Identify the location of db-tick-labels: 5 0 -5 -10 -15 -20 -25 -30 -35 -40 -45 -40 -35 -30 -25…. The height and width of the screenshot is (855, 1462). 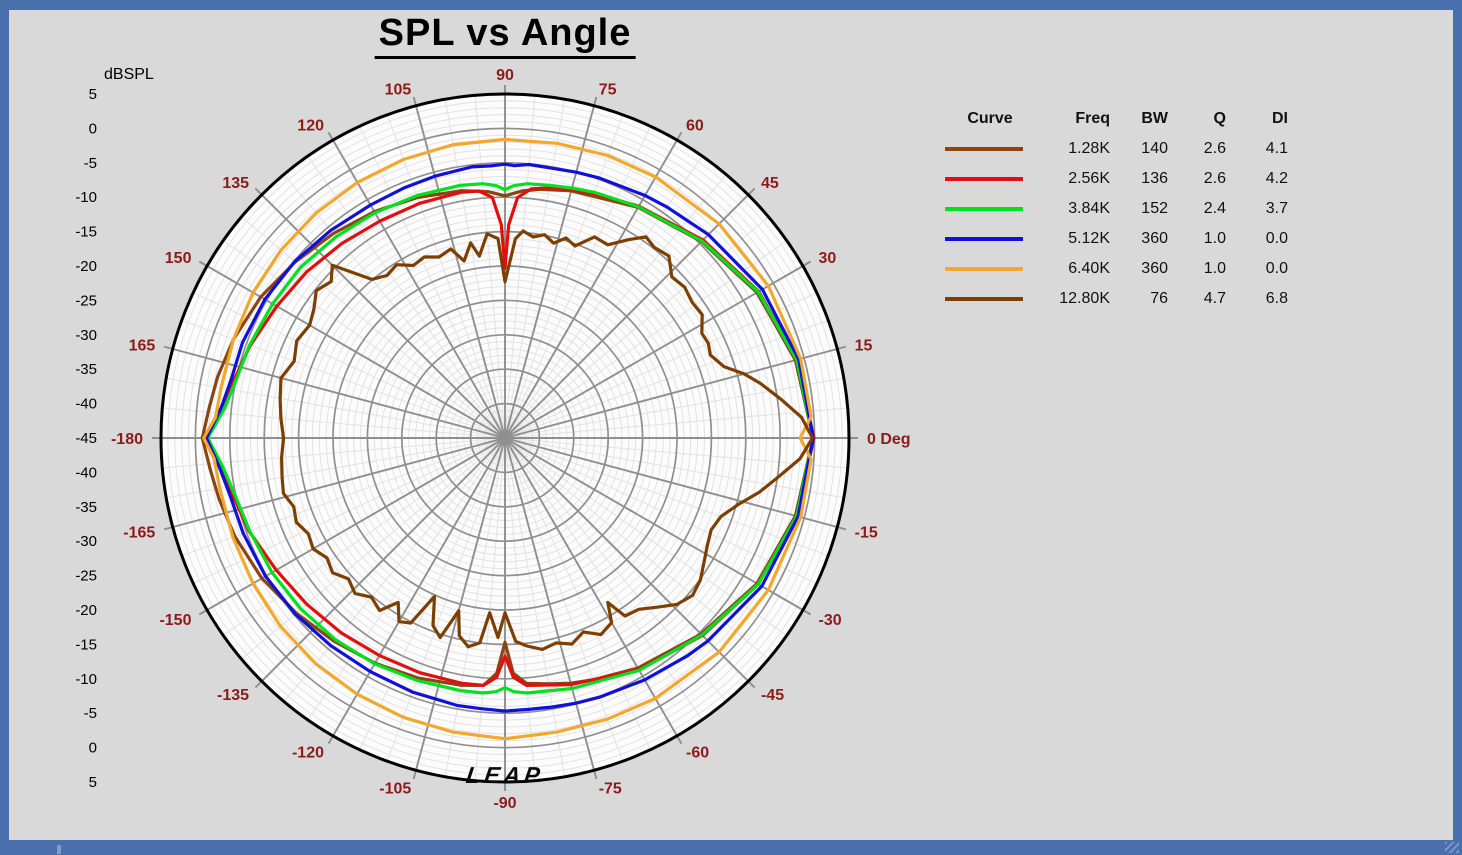
(86, 438).